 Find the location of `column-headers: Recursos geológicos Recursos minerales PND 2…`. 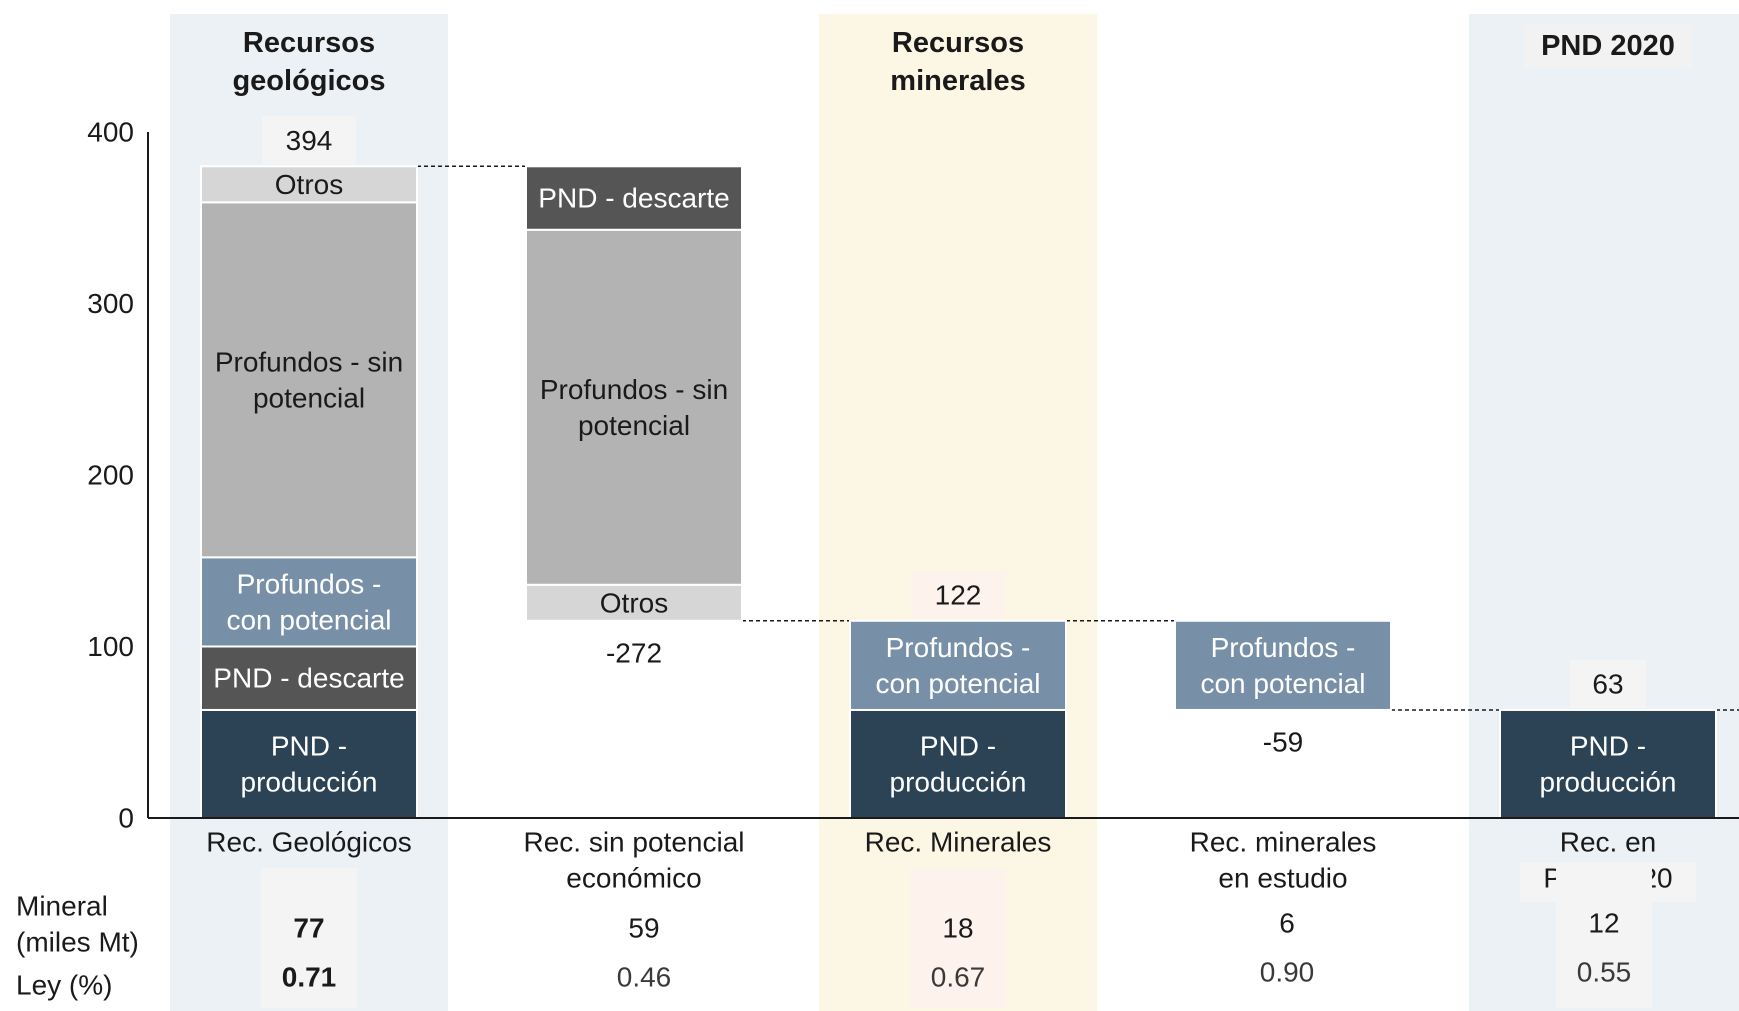

column-headers: Recursos geológicos Recursos minerales PND 2… is located at coordinates (962, 60).